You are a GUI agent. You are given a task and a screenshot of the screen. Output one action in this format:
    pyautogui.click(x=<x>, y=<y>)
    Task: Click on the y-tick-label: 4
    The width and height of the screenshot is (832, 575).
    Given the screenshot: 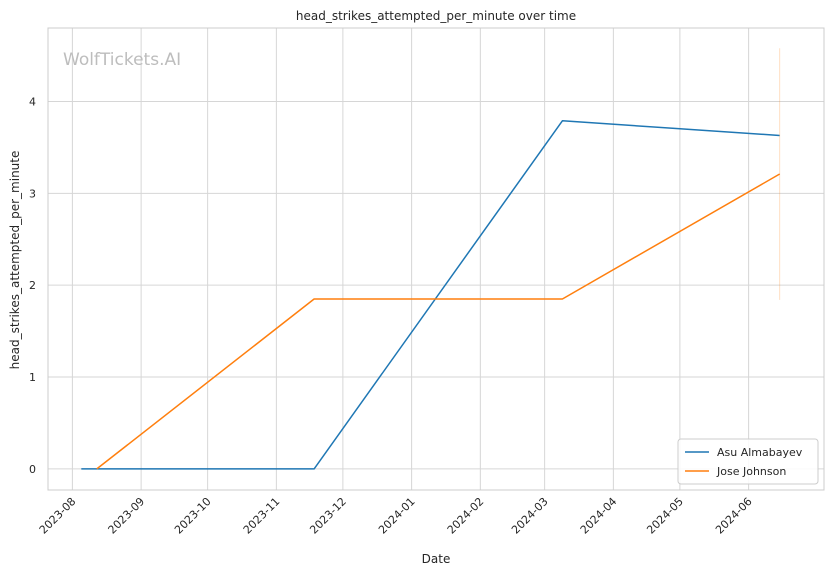 What is the action you would take?
    pyautogui.click(x=32, y=101)
    